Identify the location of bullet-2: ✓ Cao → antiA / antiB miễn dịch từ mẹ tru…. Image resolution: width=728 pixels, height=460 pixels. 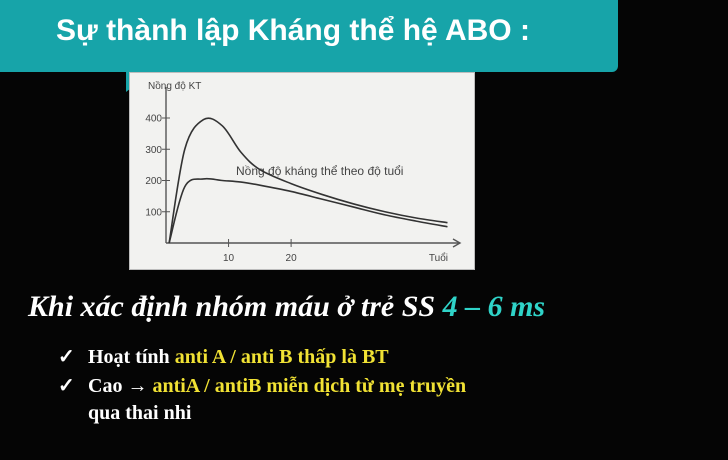
(262, 385).